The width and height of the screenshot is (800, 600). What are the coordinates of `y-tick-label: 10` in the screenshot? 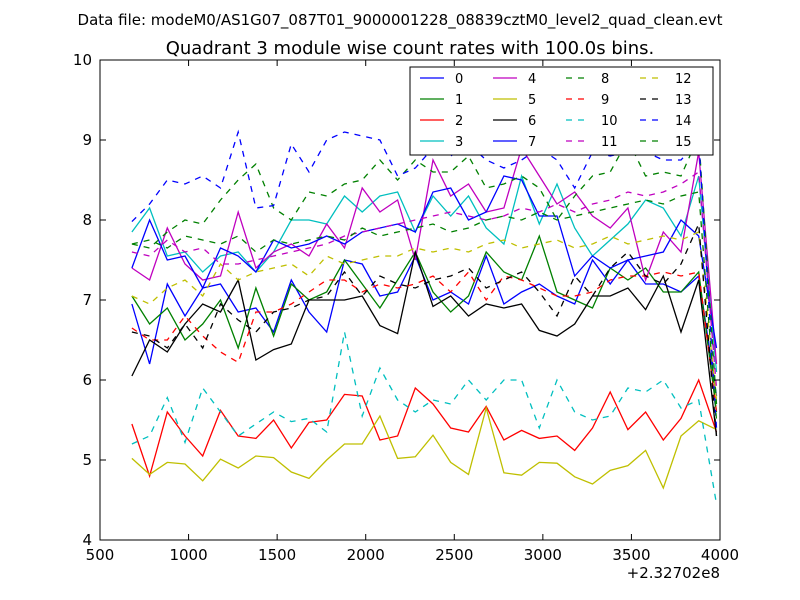 It's located at (82, 60).